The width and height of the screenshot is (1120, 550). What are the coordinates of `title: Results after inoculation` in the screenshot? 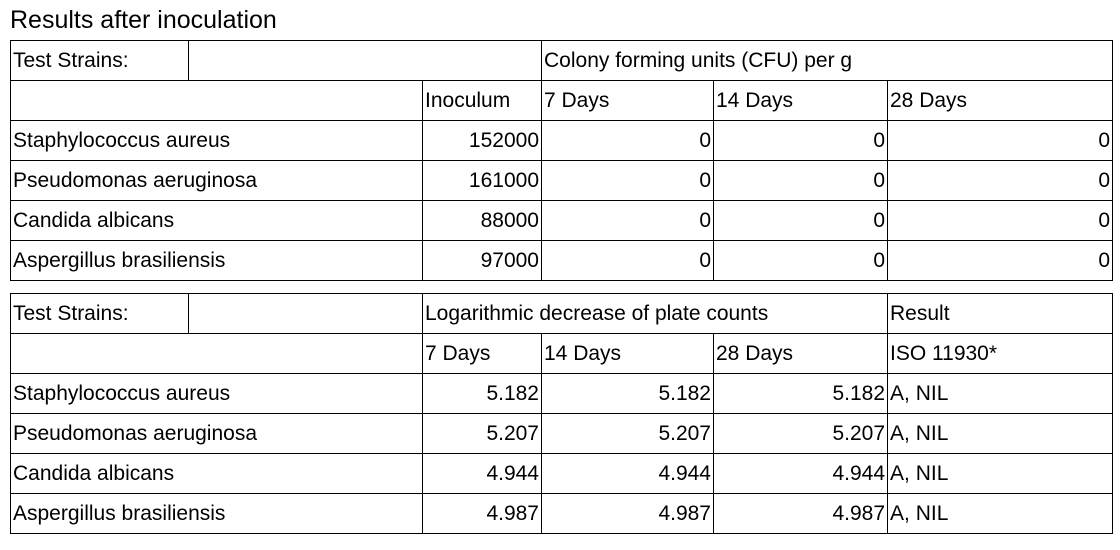 It's located at (143, 20).